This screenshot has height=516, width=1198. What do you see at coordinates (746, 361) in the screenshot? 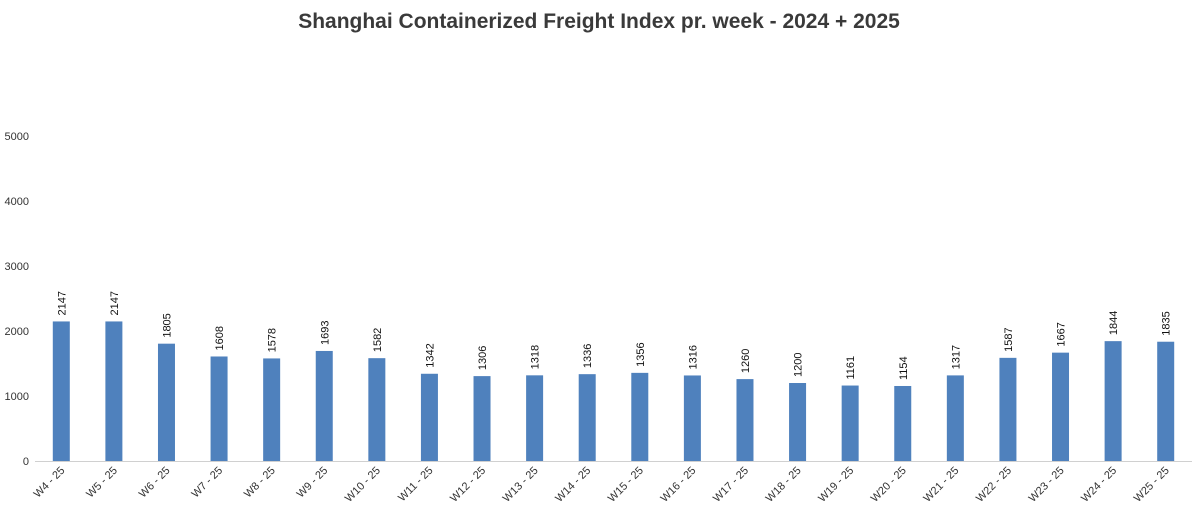
I see `data-label: 1260` at bounding box center [746, 361].